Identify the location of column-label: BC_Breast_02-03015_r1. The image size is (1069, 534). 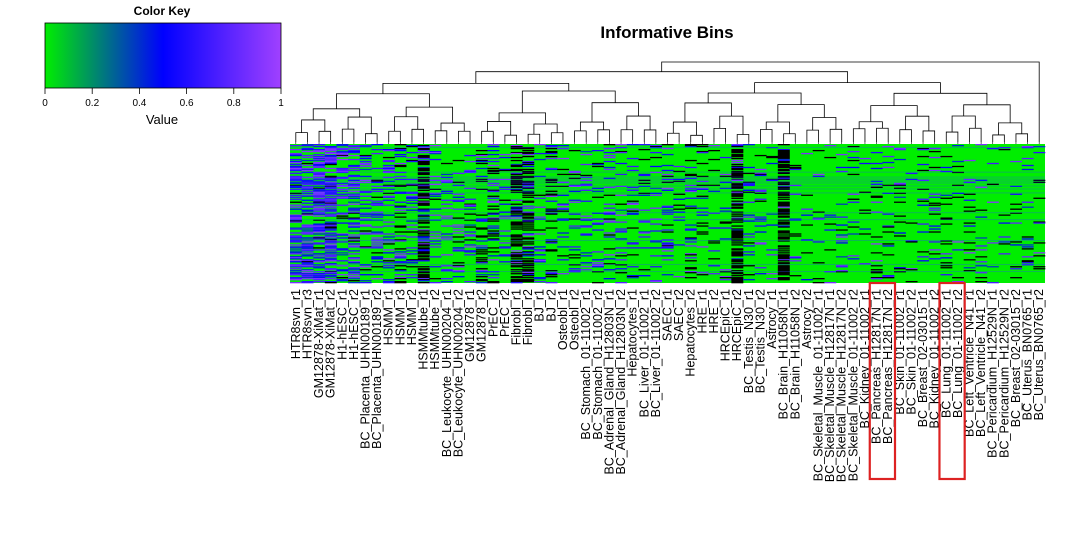
(923, 358).